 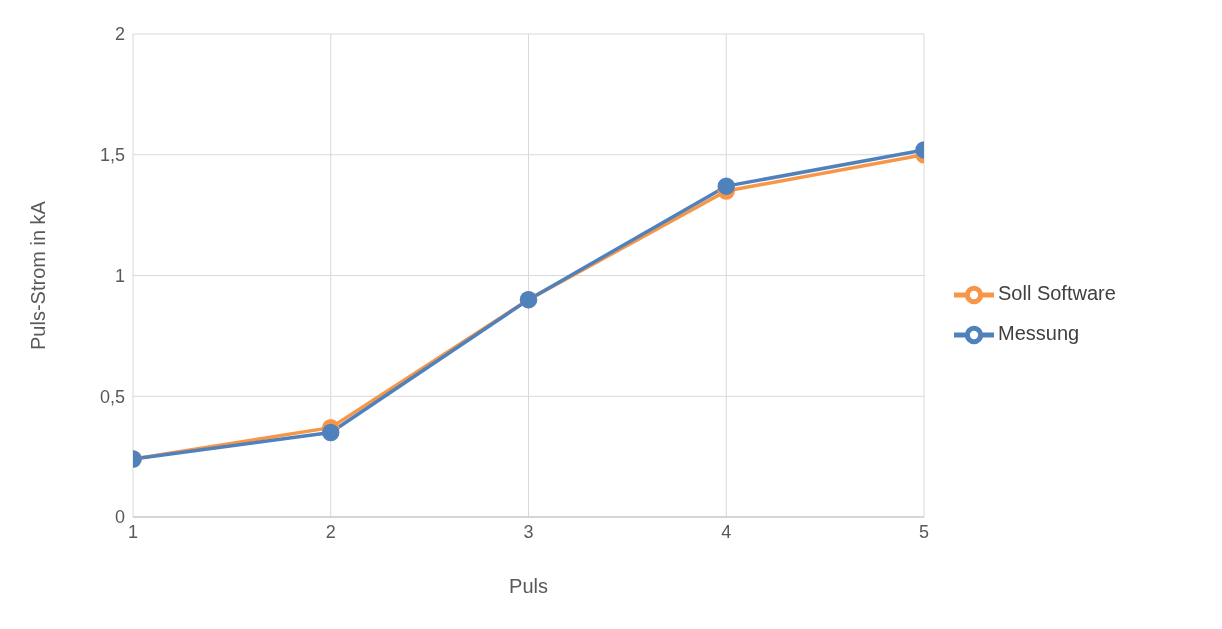 What do you see at coordinates (119, 34) in the screenshot?
I see `y-tick-label: 2` at bounding box center [119, 34].